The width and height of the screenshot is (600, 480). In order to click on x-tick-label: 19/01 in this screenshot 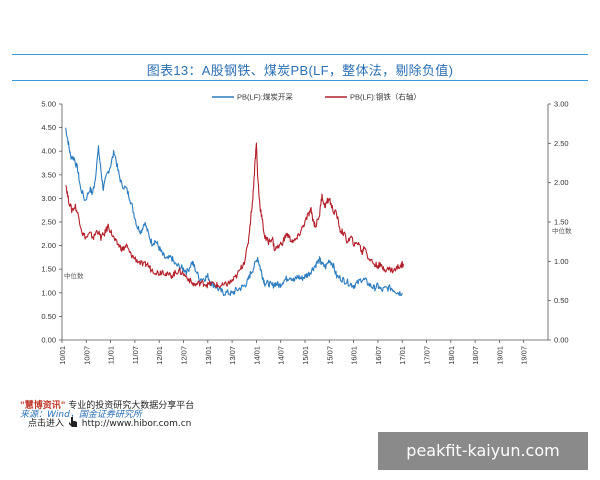, I will do `click(499, 355)`.